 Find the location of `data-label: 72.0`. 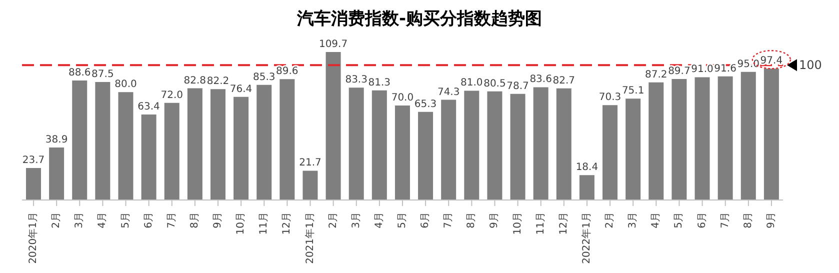

data-label: 72.0 is located at coordinates (171, 95).